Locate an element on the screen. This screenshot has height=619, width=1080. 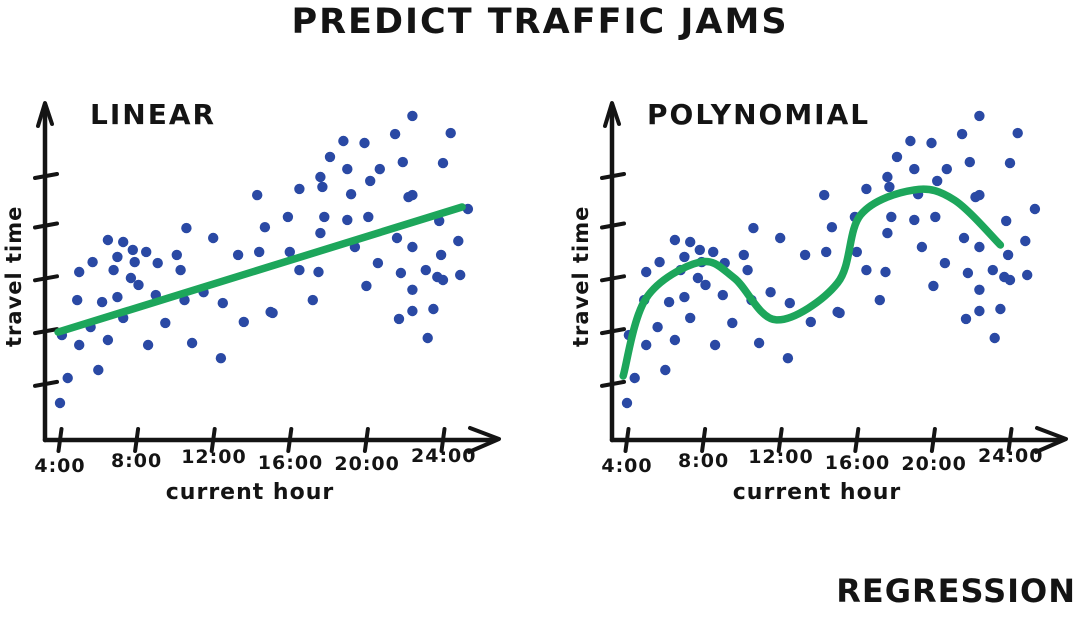
x-axis-arrow is located at coordinates (1051, 440).